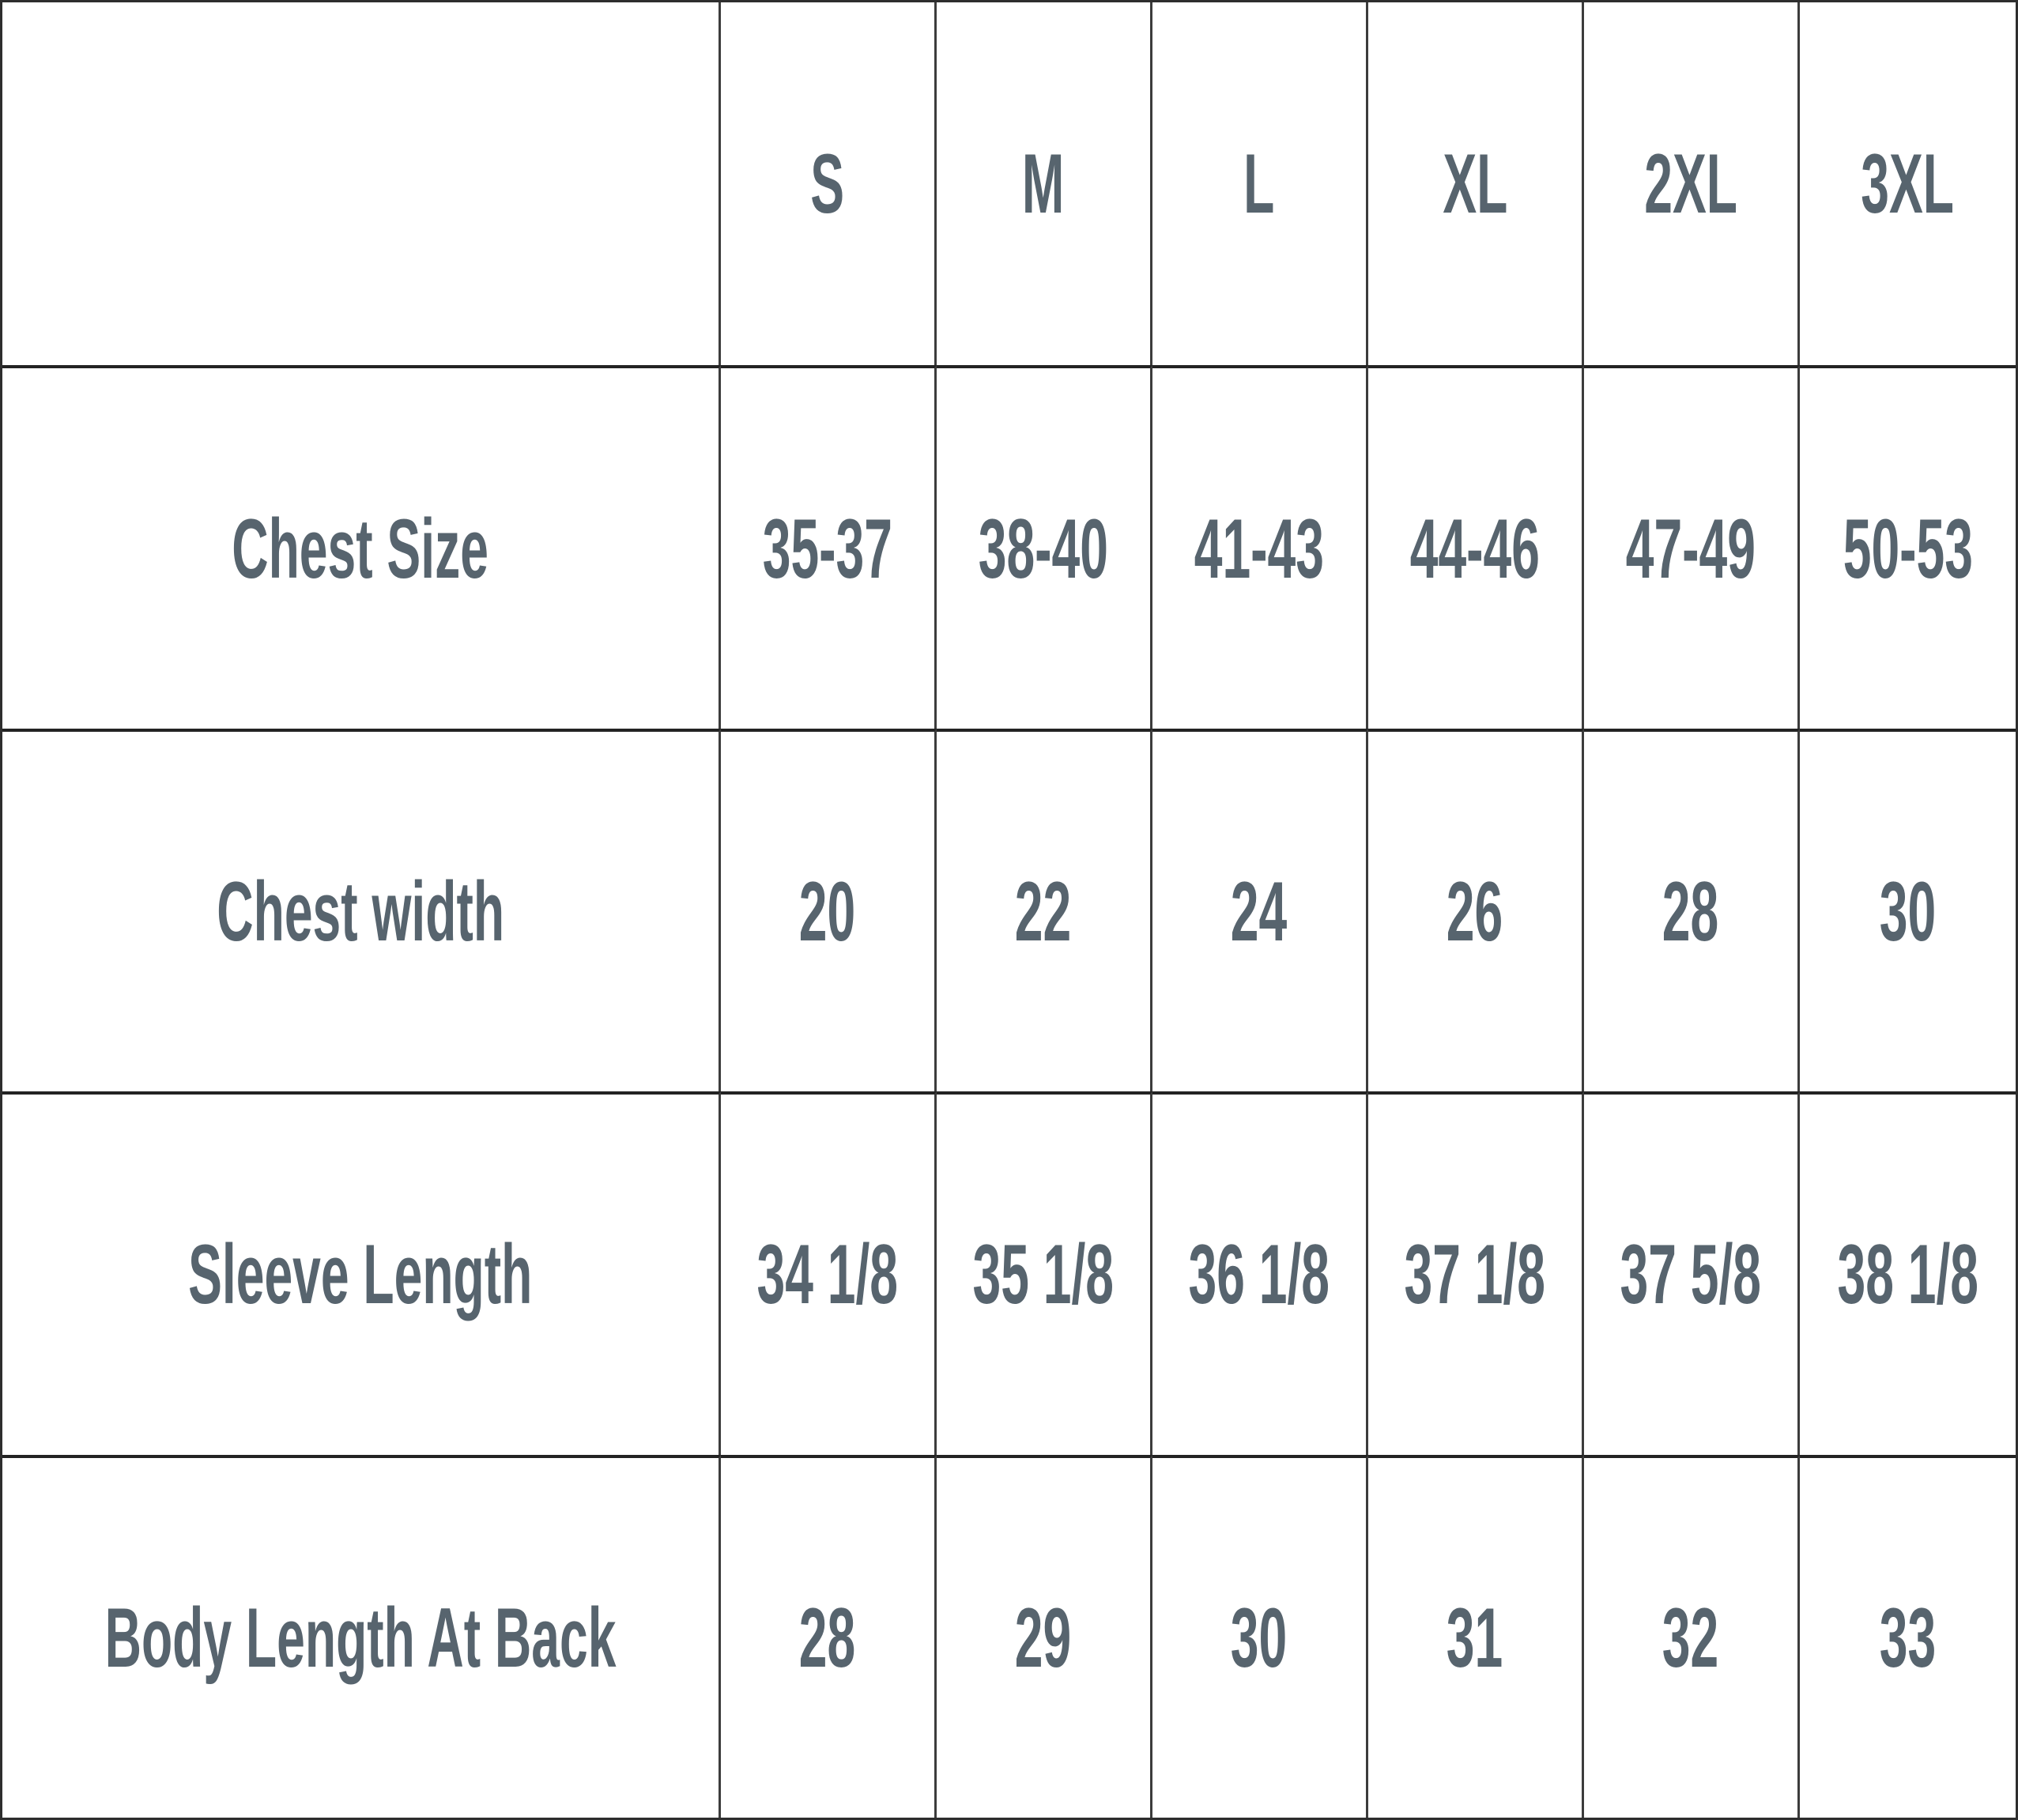 This screenshot has height=1820, width=2018. I want to click on header-l: L, so click(1260, 184).